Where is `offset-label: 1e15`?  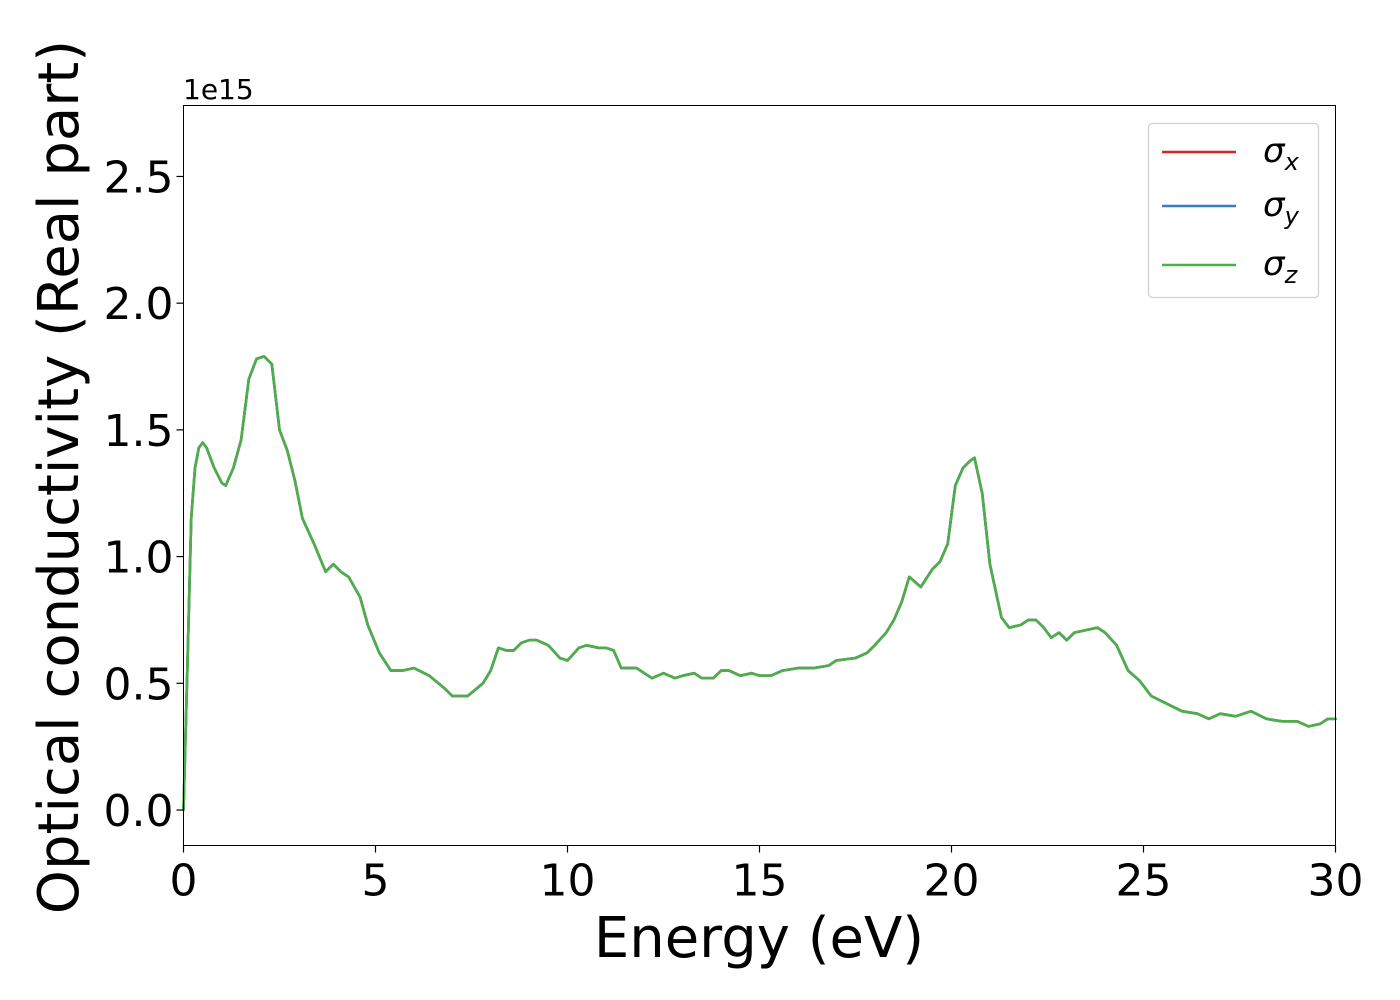
offset-label: 1e15 is located at coordinates (218, 89).